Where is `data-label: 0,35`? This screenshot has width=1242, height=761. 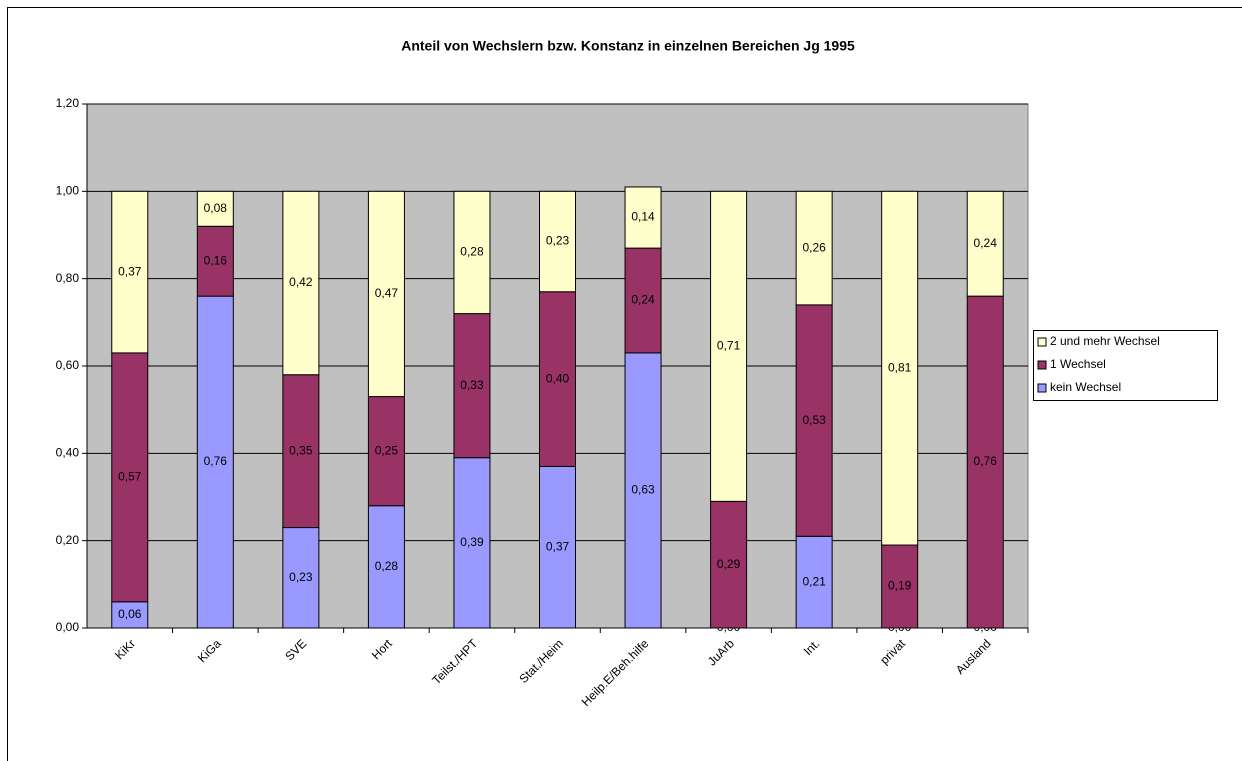 data-label: 0,35 is located at coordinates (301, 450).